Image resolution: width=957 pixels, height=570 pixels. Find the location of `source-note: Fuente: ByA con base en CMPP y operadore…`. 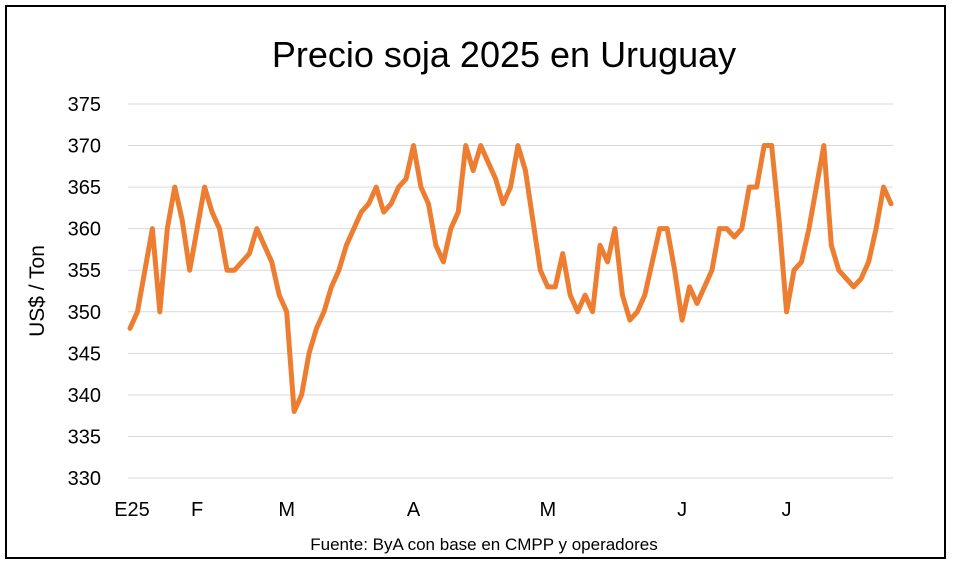

source-note: Fuente: ByA con base en CMPP y operadore… is located at coordinates (483, 544).